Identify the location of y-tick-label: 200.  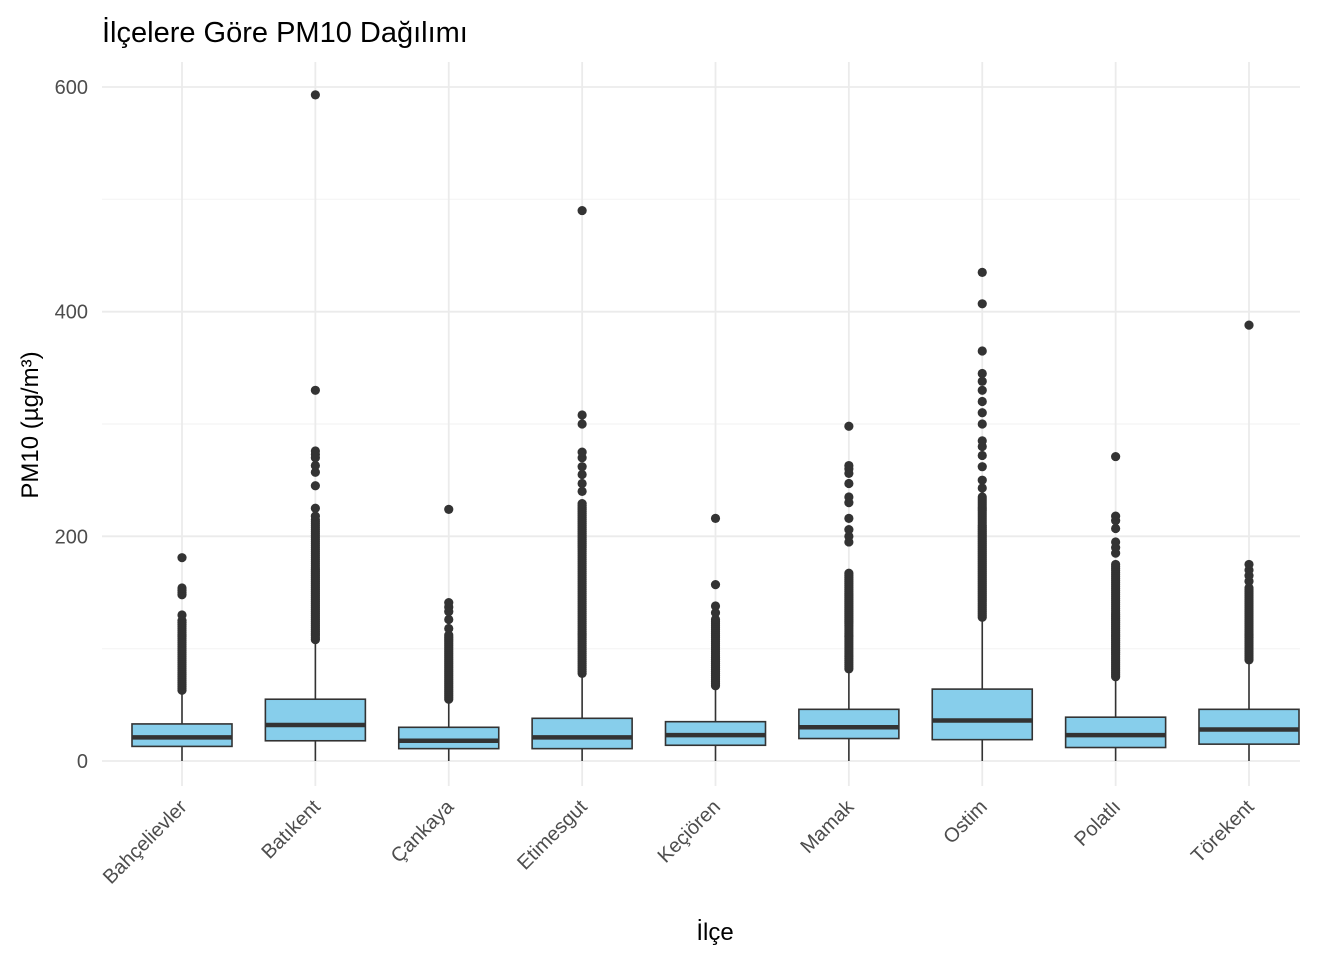
(71, 537).